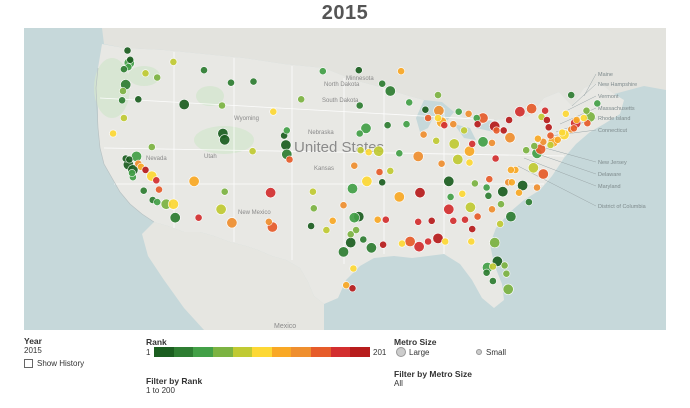 The image size is (690, 408). What do you see at coordinates (33, 350) in the screenshot?
I see `year-value: 2015` at bounding box center [33, 350].